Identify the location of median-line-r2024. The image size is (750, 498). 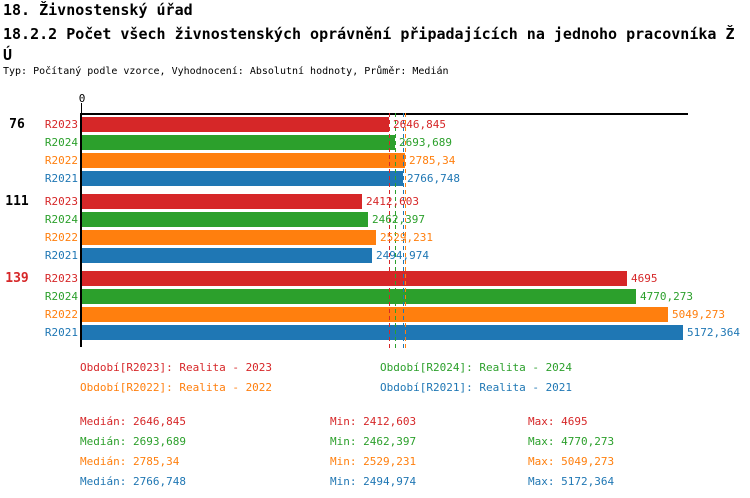
(395, 230).